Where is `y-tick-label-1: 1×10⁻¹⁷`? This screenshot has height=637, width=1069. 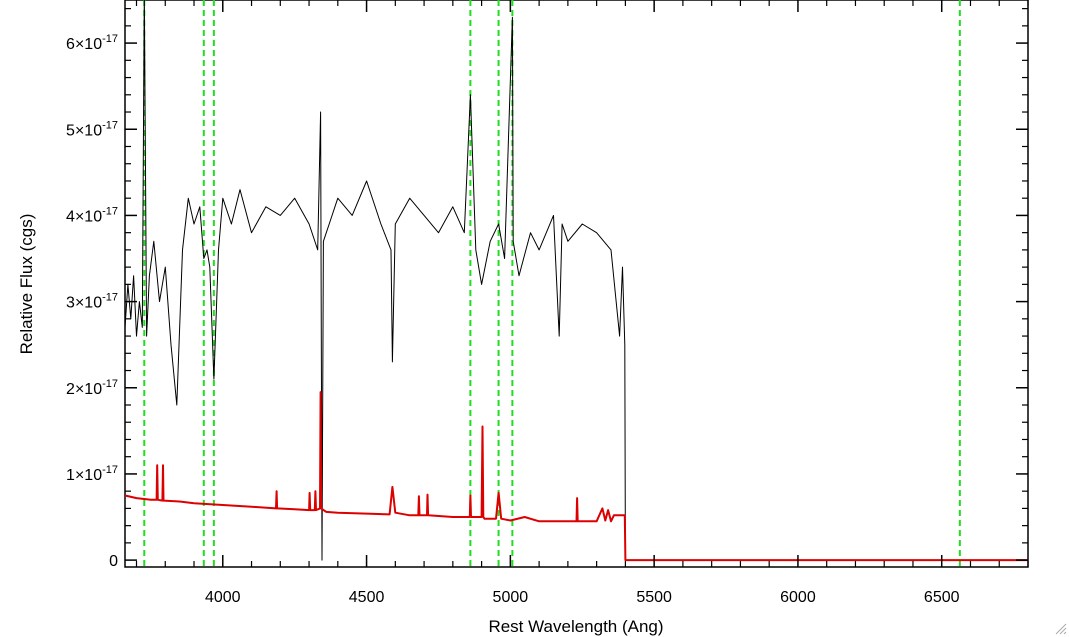 y-tick-label-1: 1×10⁻¹⁷ is located at coordinates (92, 474).